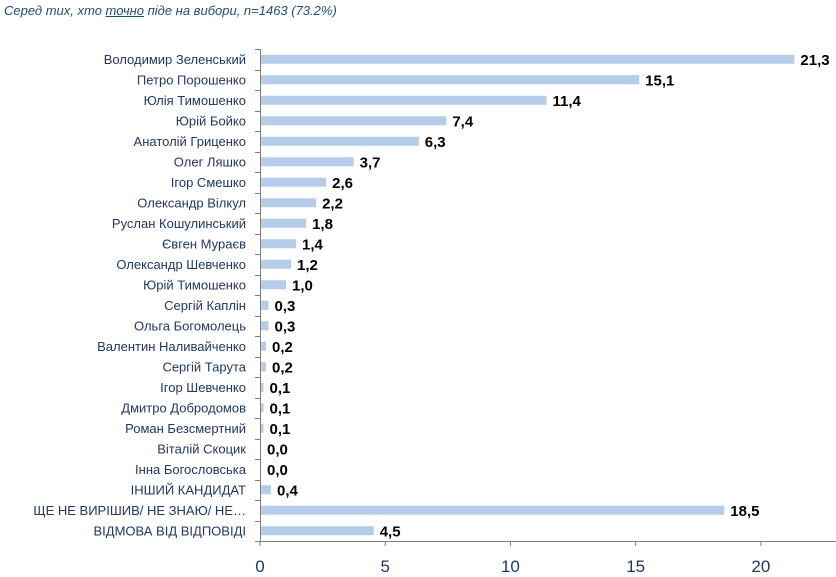 The image size is (836, 577). Describe the element at coordinates (195, 100) in the screenshot. I see `category-label: Юлія Тимошенко` at that location.